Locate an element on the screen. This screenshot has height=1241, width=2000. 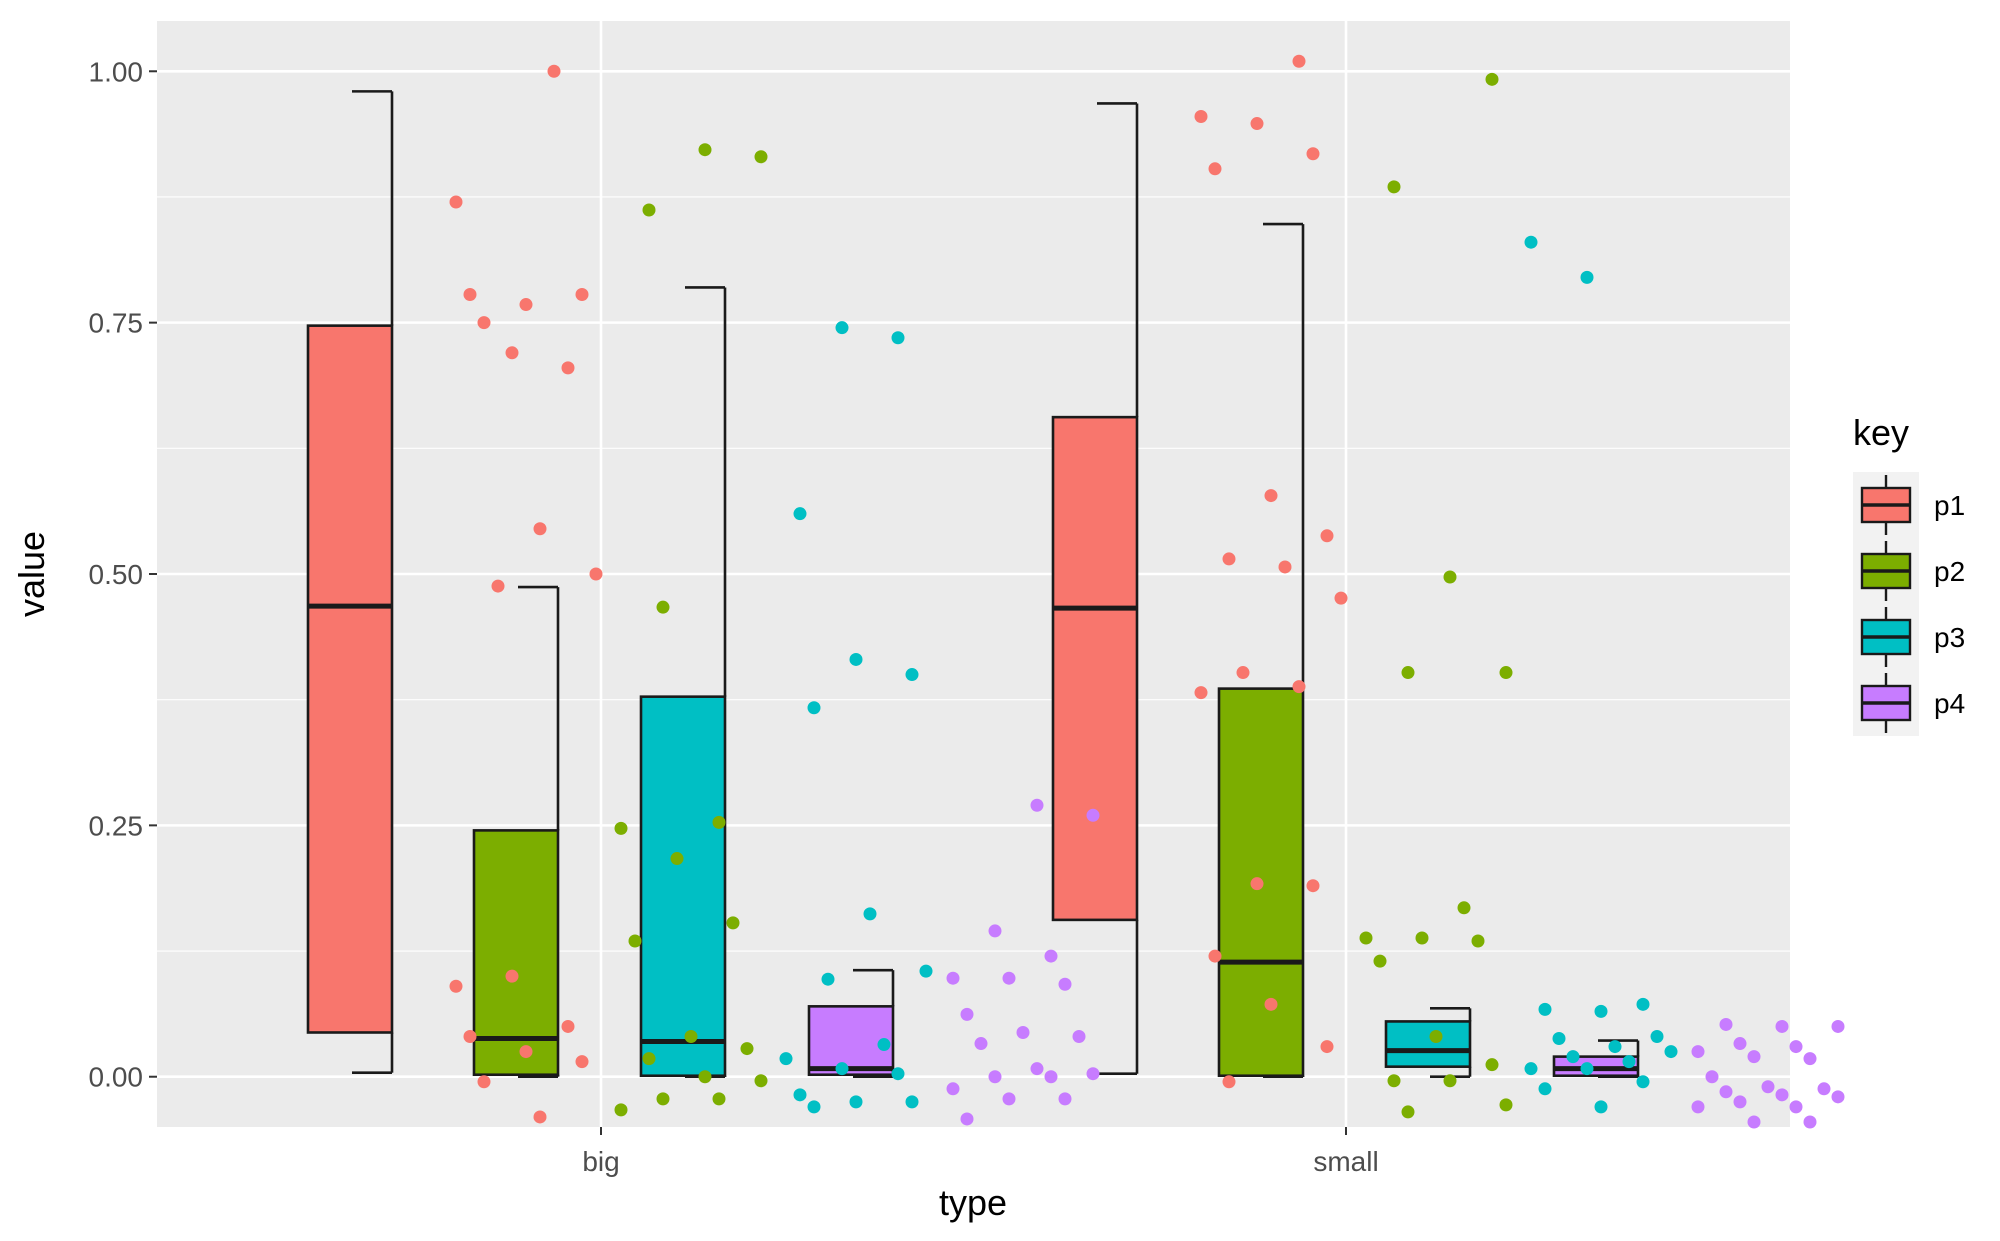
x-tick-label: big is located at coordinates (600, 1161).